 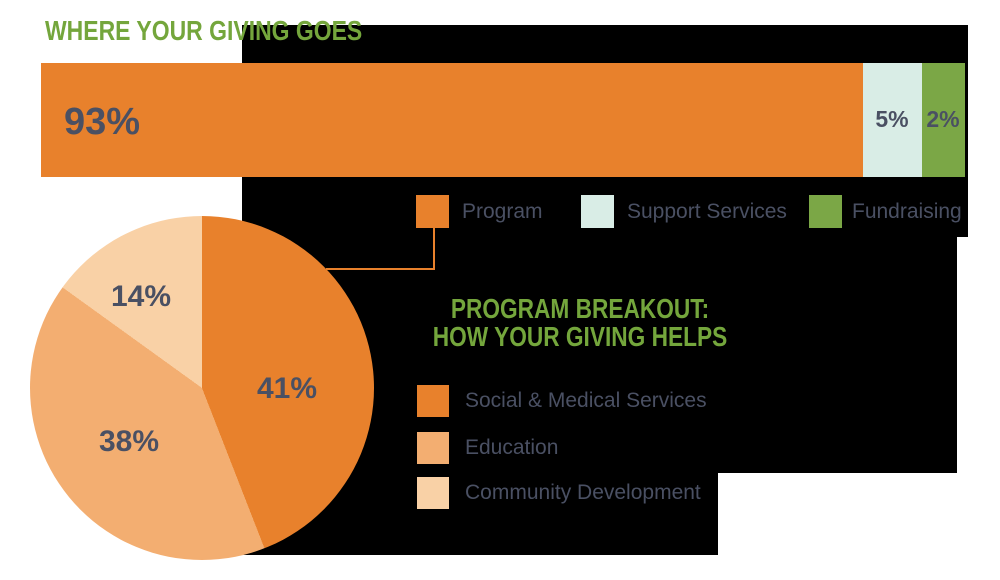 I want to click on bar-segment-fundraising, so click(x=943, y=120).